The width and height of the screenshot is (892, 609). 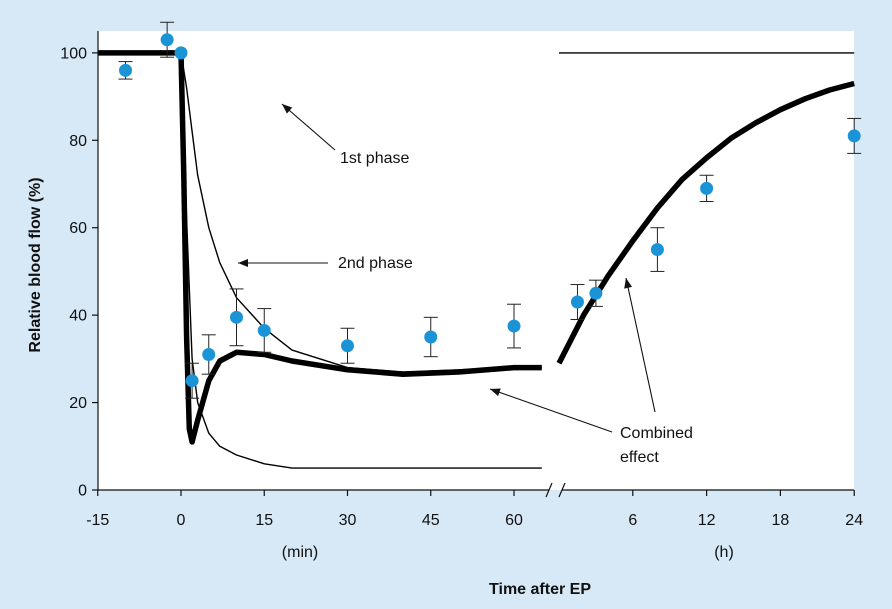 What do you see at coordinates (374, 158) in the screenshot?
I see `annotation-first-phase: 1st phase` at bounding box center [374, 158].